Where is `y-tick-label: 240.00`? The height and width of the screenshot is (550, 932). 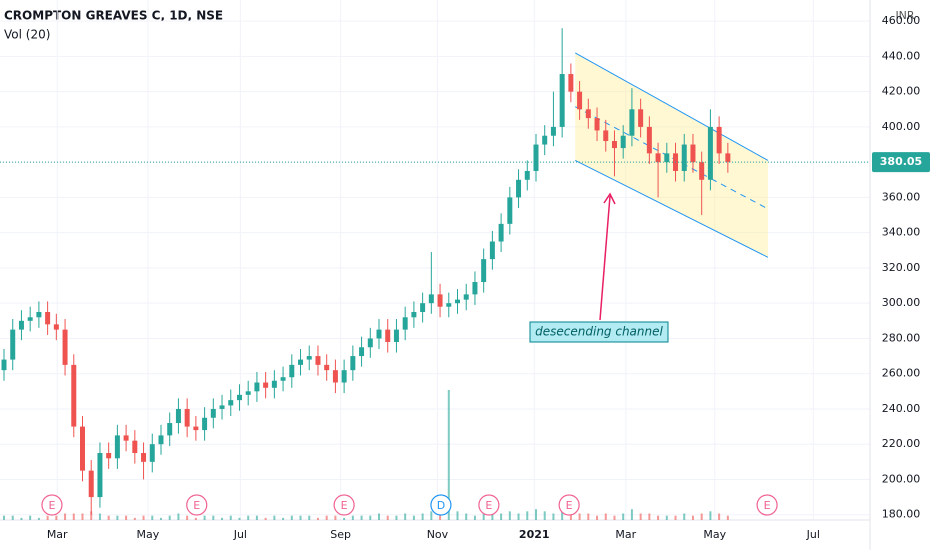 y-tick-label: 240.00 is located at coordinates (901, 408).